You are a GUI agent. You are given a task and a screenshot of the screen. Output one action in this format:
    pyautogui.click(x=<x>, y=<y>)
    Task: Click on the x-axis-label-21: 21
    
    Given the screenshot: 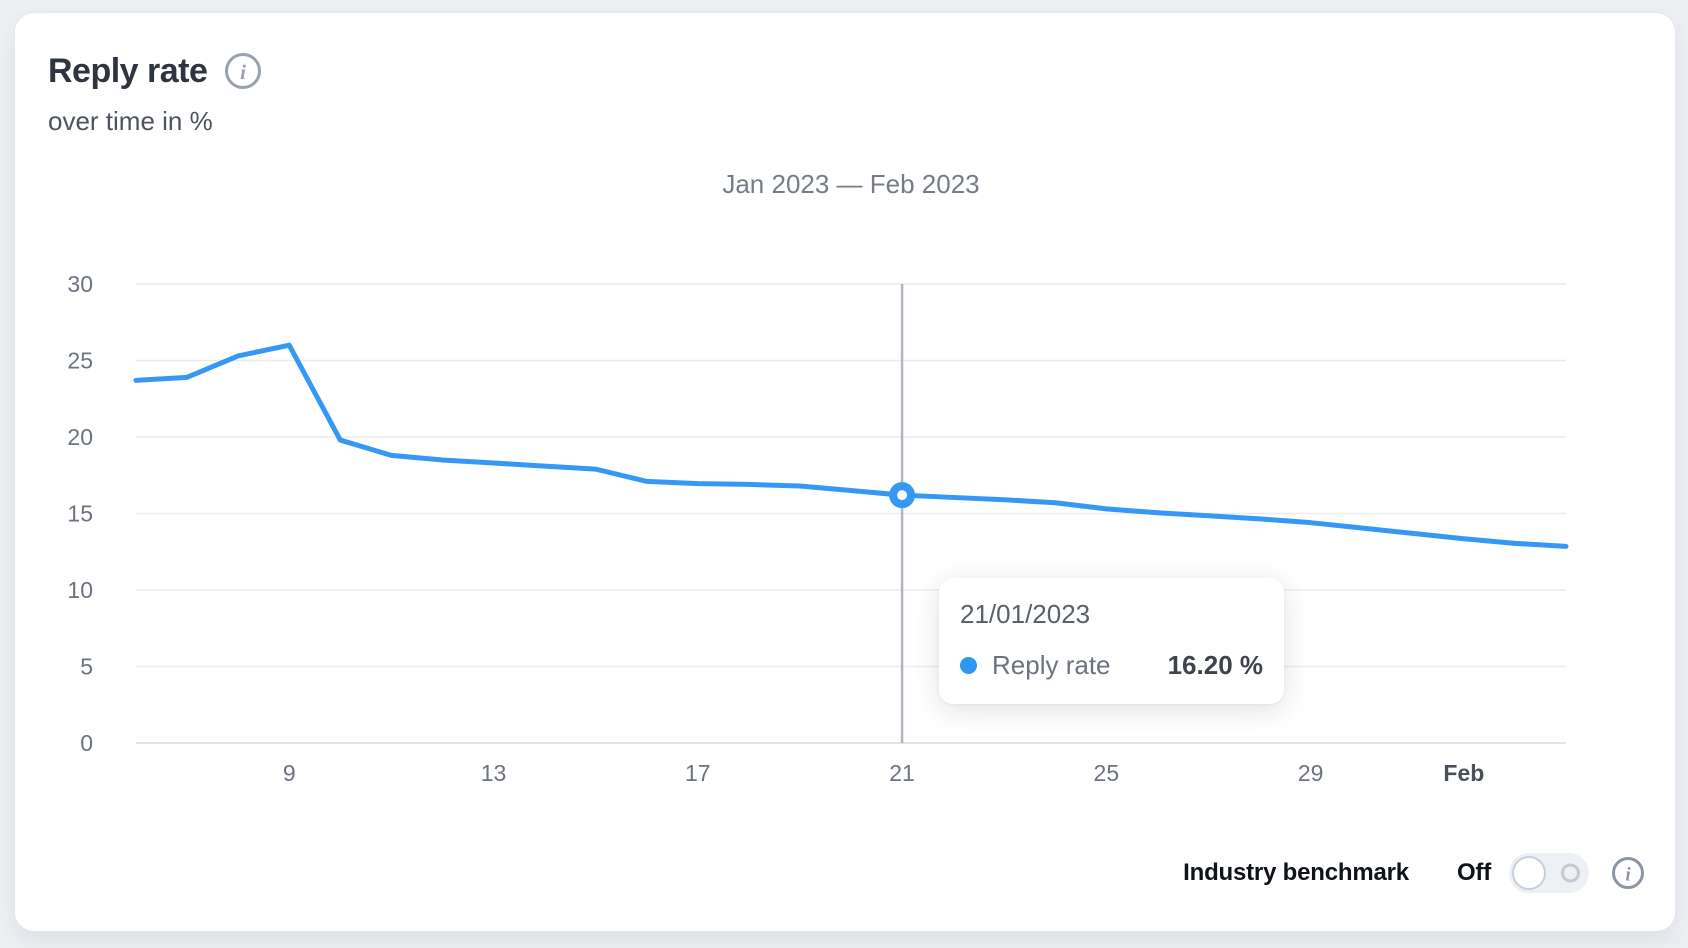 What is the action you would take?
    pyautogui.click(x=902, y=773)
    